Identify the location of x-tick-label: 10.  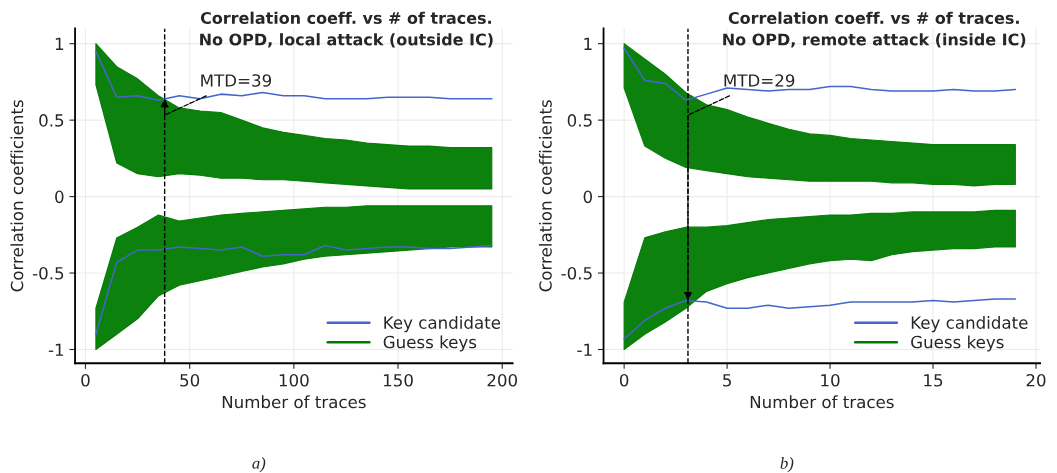
(830, 380).